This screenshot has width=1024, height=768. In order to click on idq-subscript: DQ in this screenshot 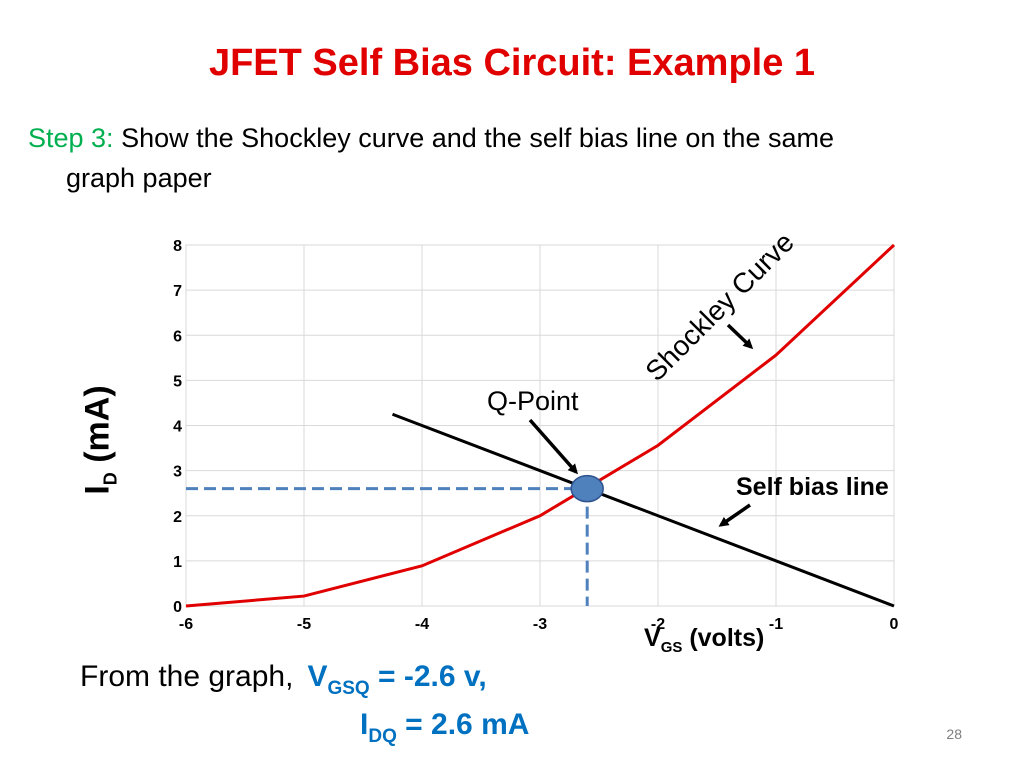, I will do `click(382, 736)`.